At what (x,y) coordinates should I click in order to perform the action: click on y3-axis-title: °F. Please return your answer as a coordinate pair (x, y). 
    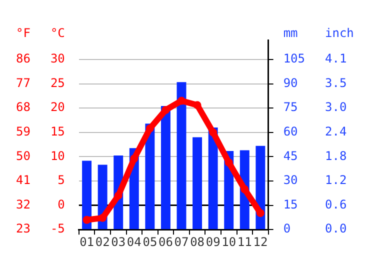
    Looking at the image, I should click on (23, 33).